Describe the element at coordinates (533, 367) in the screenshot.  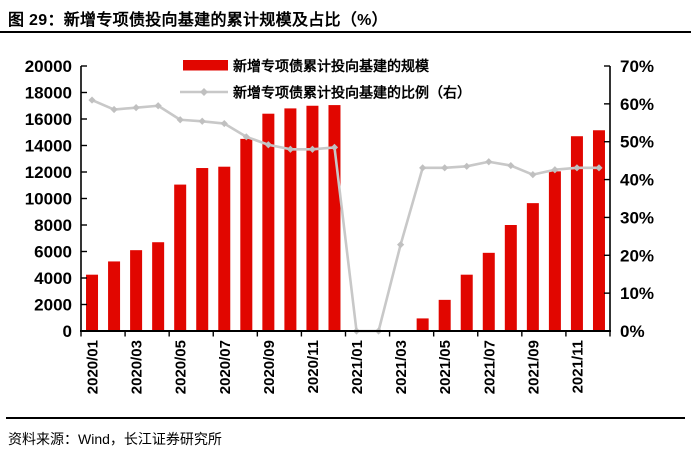
I see `x-axis-label: 2021/09` at that location.